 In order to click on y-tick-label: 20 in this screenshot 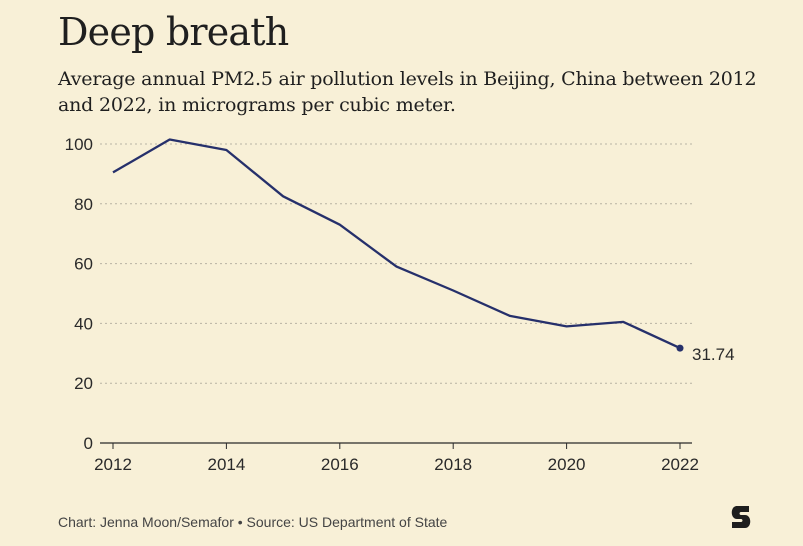, I will do `click(83, 383)`.